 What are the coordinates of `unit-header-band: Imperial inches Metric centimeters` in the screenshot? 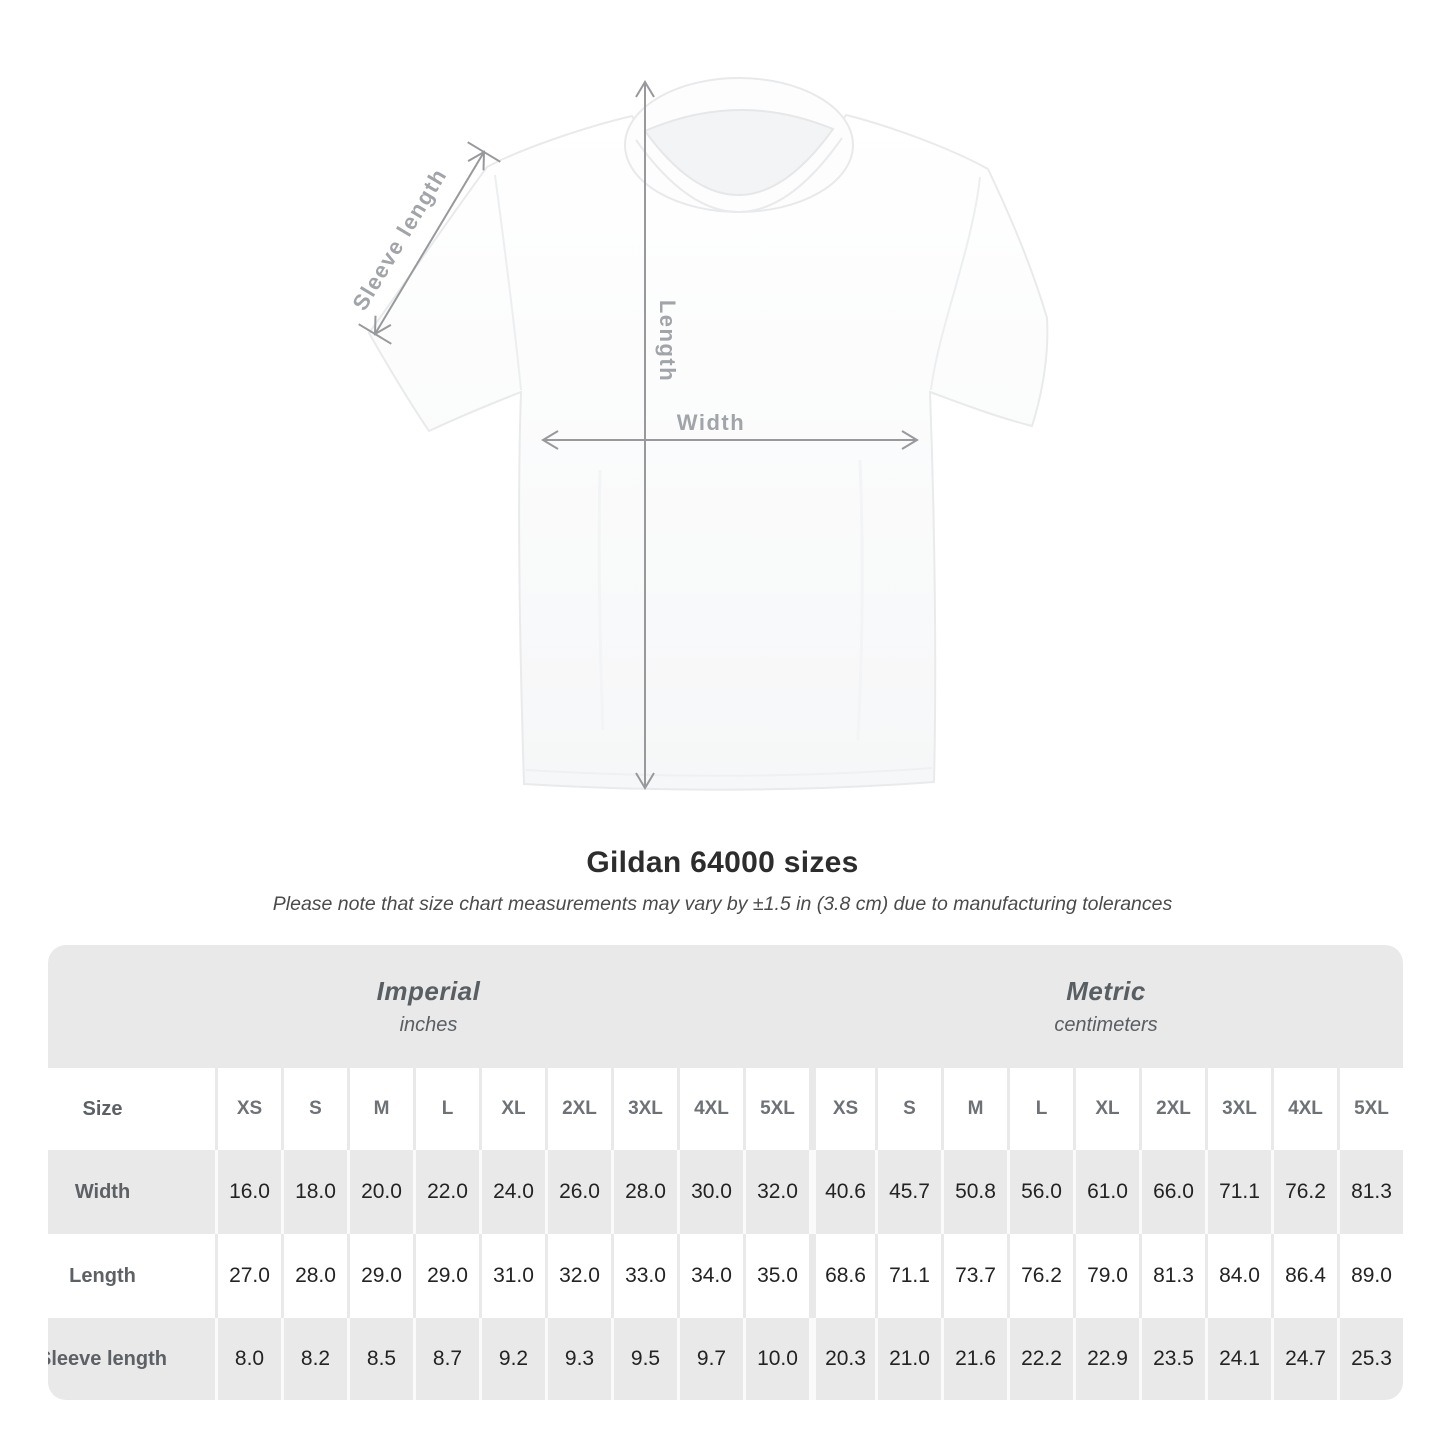 It's located at (725, 1006).